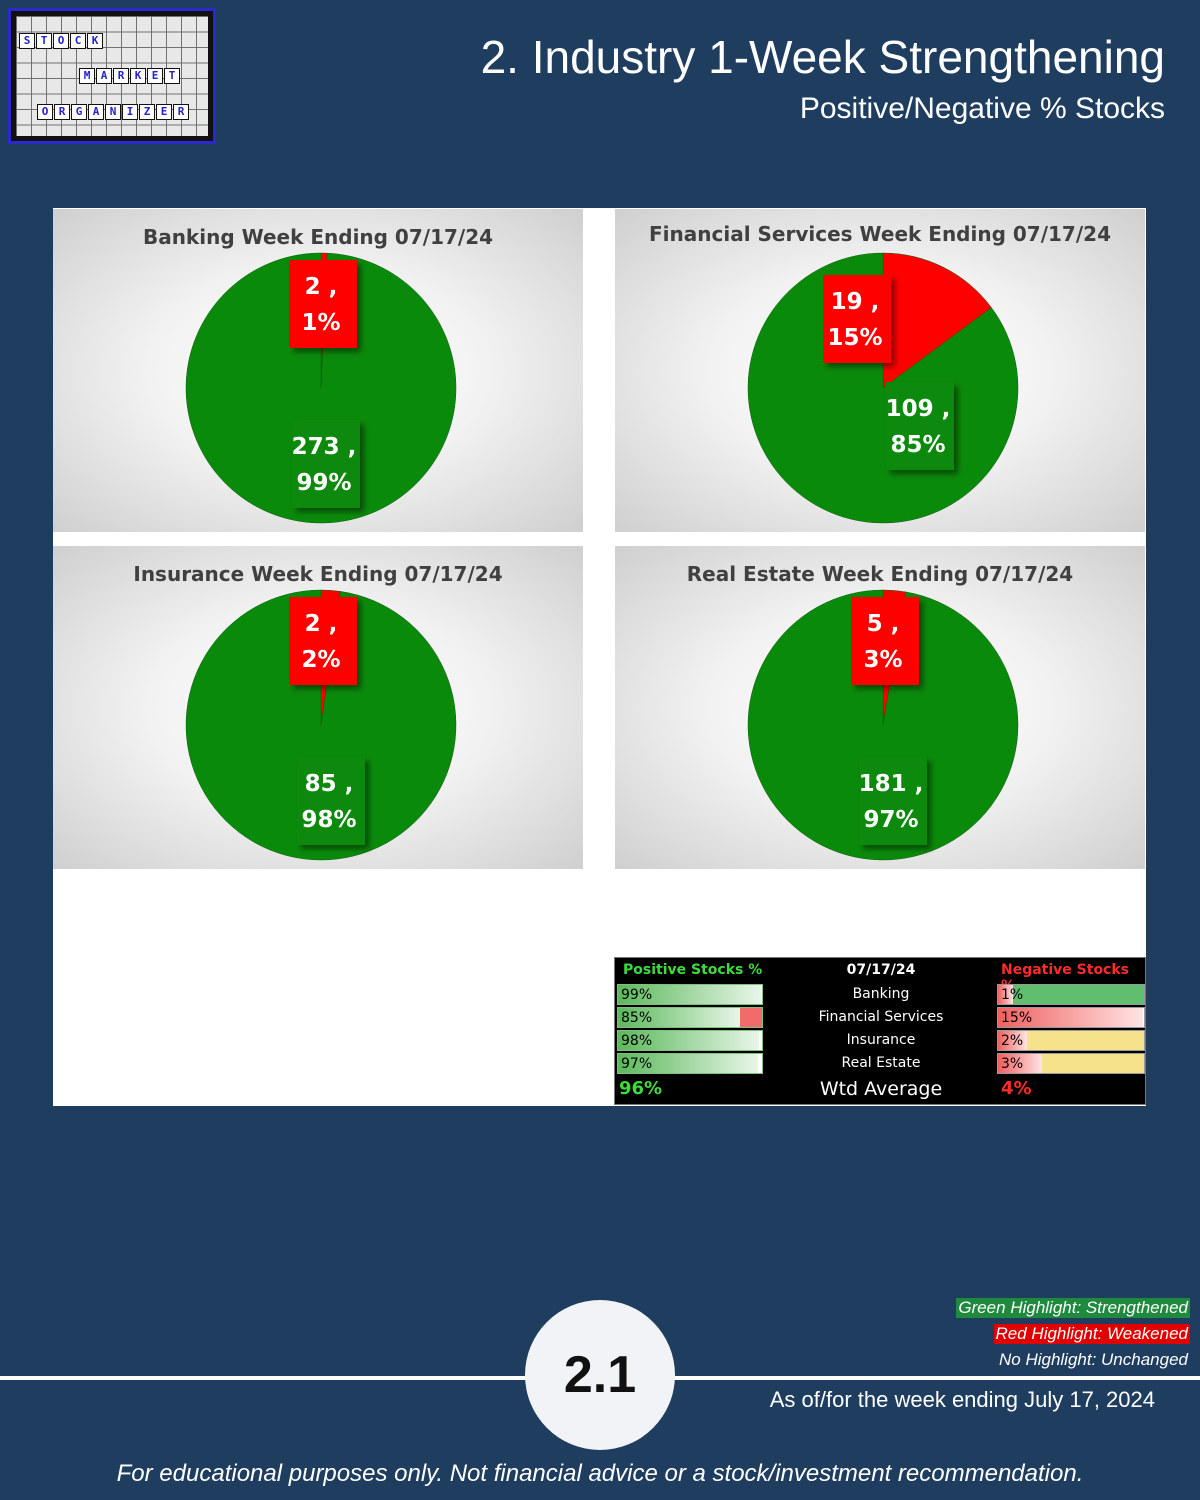 Image resolution: width=1200 pixels, height=1500 pixels. Describe the element at coordinates (855, 302) in the screenshot. I see `data-label-count: 19 ,` at that location.